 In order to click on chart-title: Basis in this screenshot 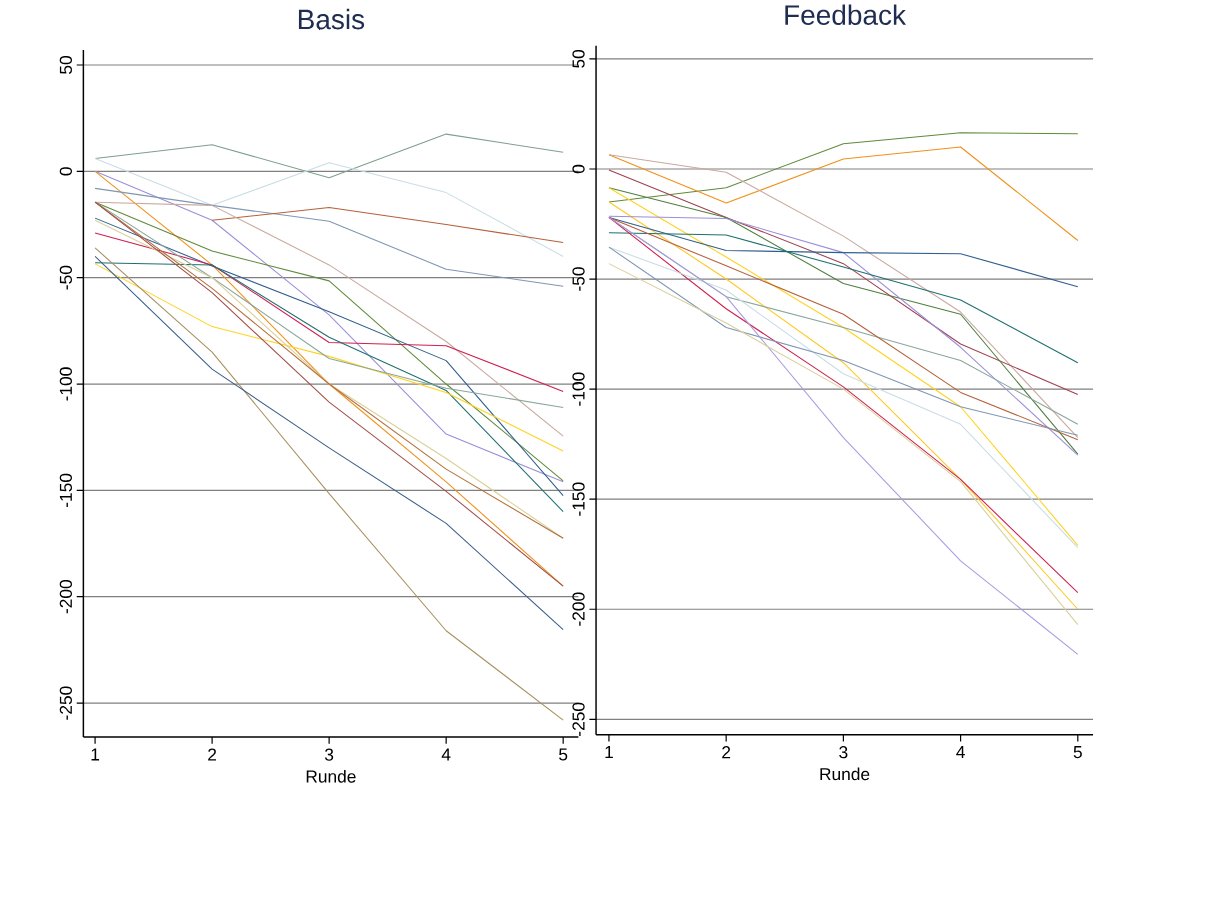, I will do `click(331, 19)`.